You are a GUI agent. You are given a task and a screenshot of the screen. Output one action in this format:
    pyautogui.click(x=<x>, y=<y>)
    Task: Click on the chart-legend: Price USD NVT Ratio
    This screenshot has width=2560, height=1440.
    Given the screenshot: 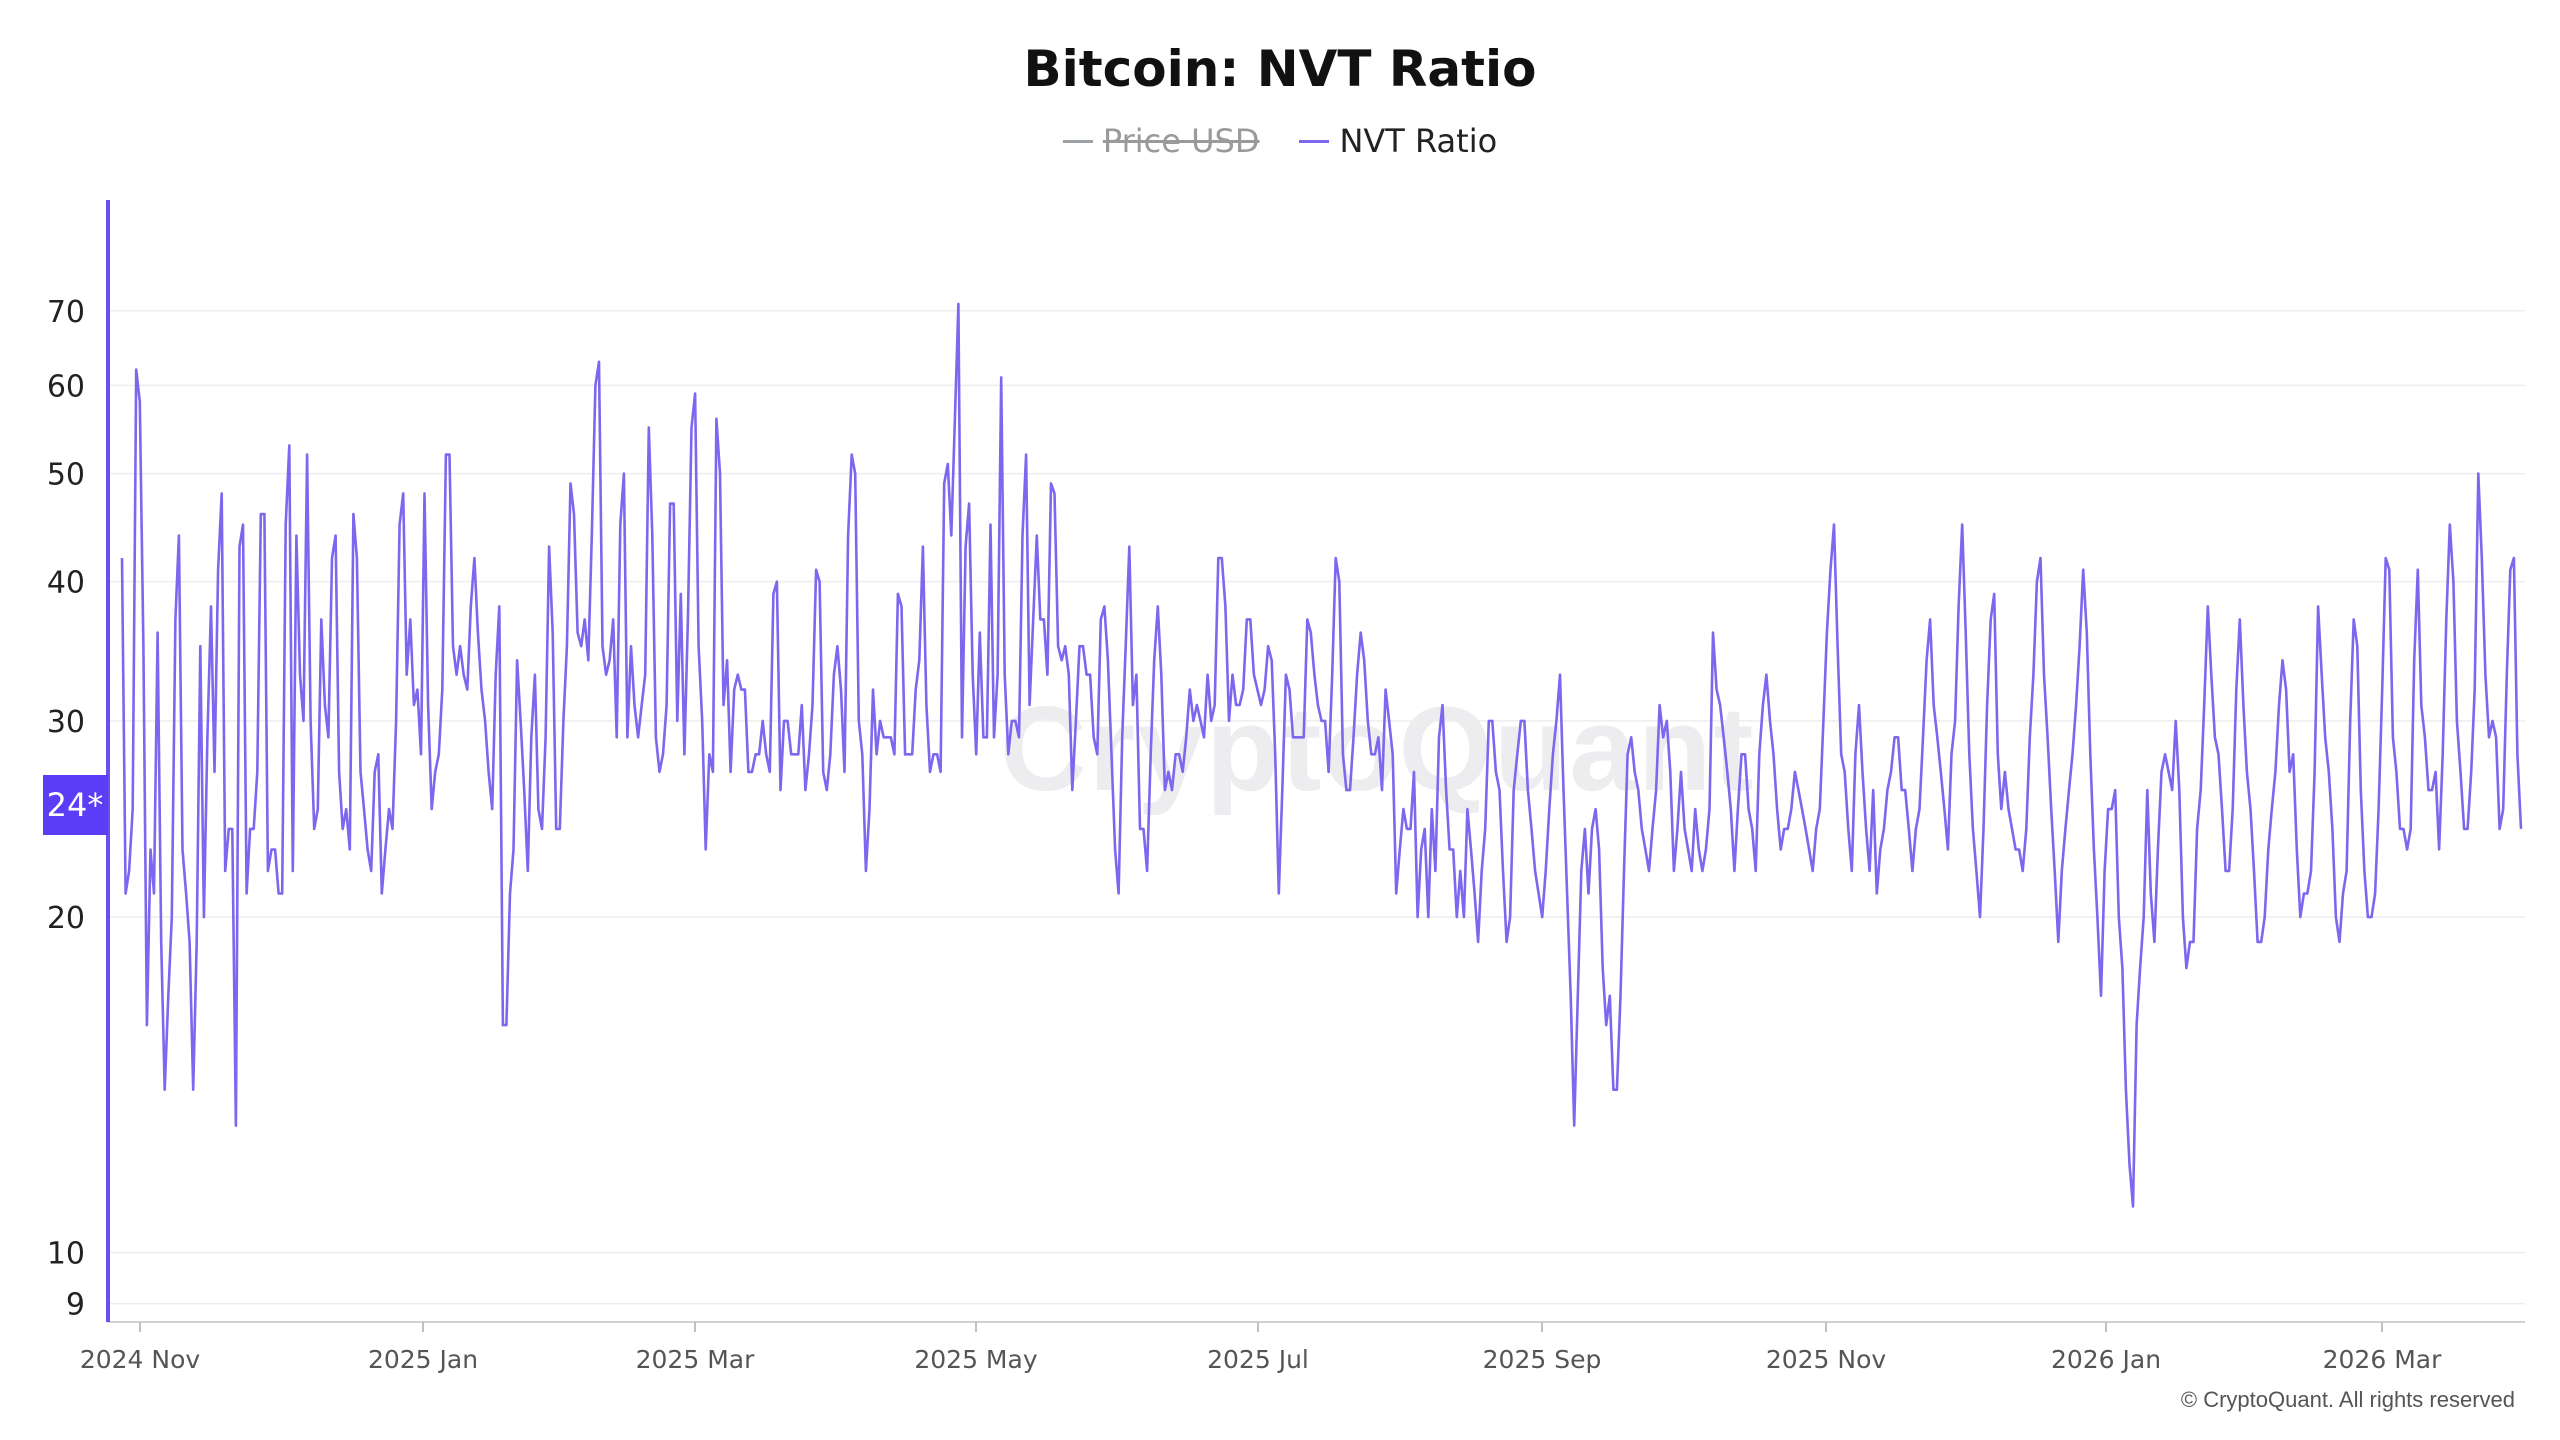 What is the action you would take?
    pyautogui.click(x=1280, y=141)
    